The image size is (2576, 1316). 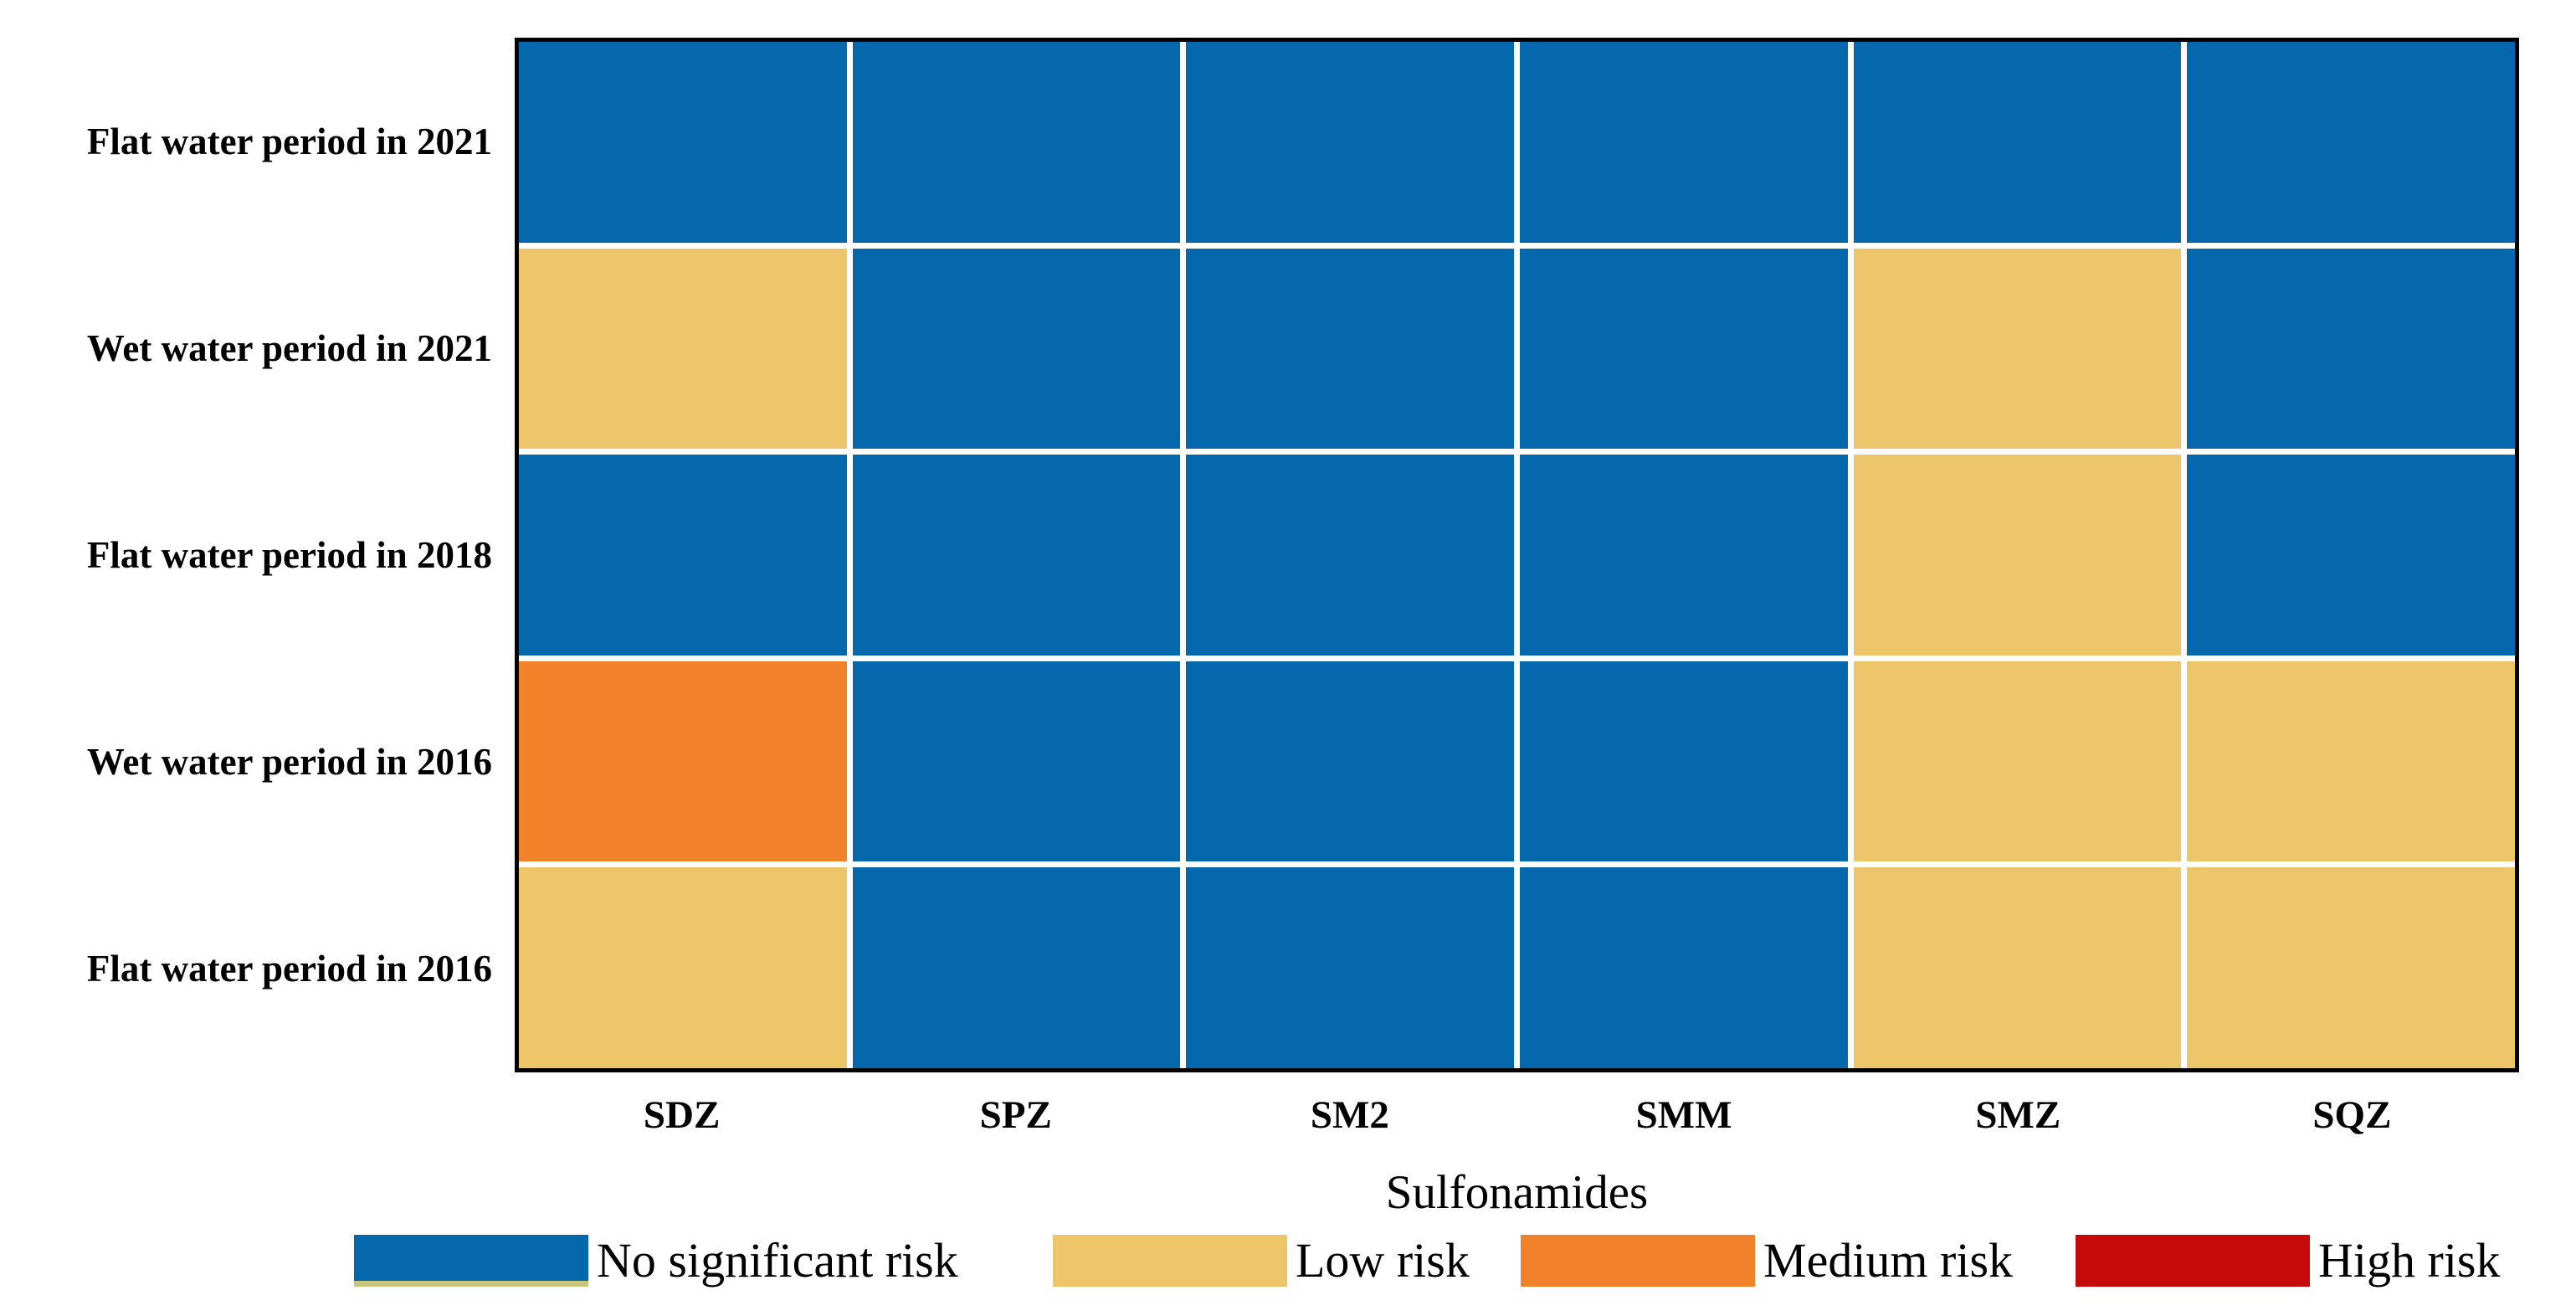 What do you see at coordinates (2409, 1260) in the screenshot?
I see `legend-label: High risk` at bounding box center [2409, 1260].